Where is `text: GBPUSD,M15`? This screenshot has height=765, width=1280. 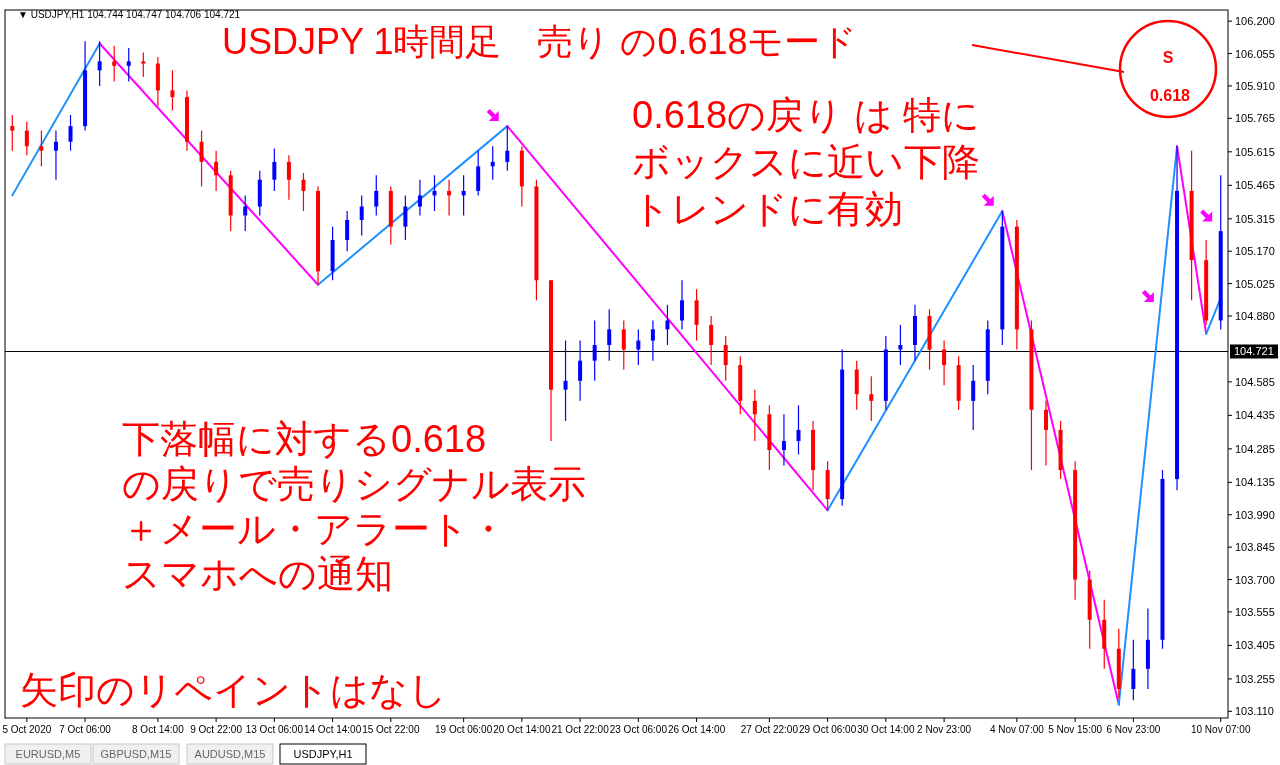 text: GBPUSD,M15 is located at coordinates (136, 754).